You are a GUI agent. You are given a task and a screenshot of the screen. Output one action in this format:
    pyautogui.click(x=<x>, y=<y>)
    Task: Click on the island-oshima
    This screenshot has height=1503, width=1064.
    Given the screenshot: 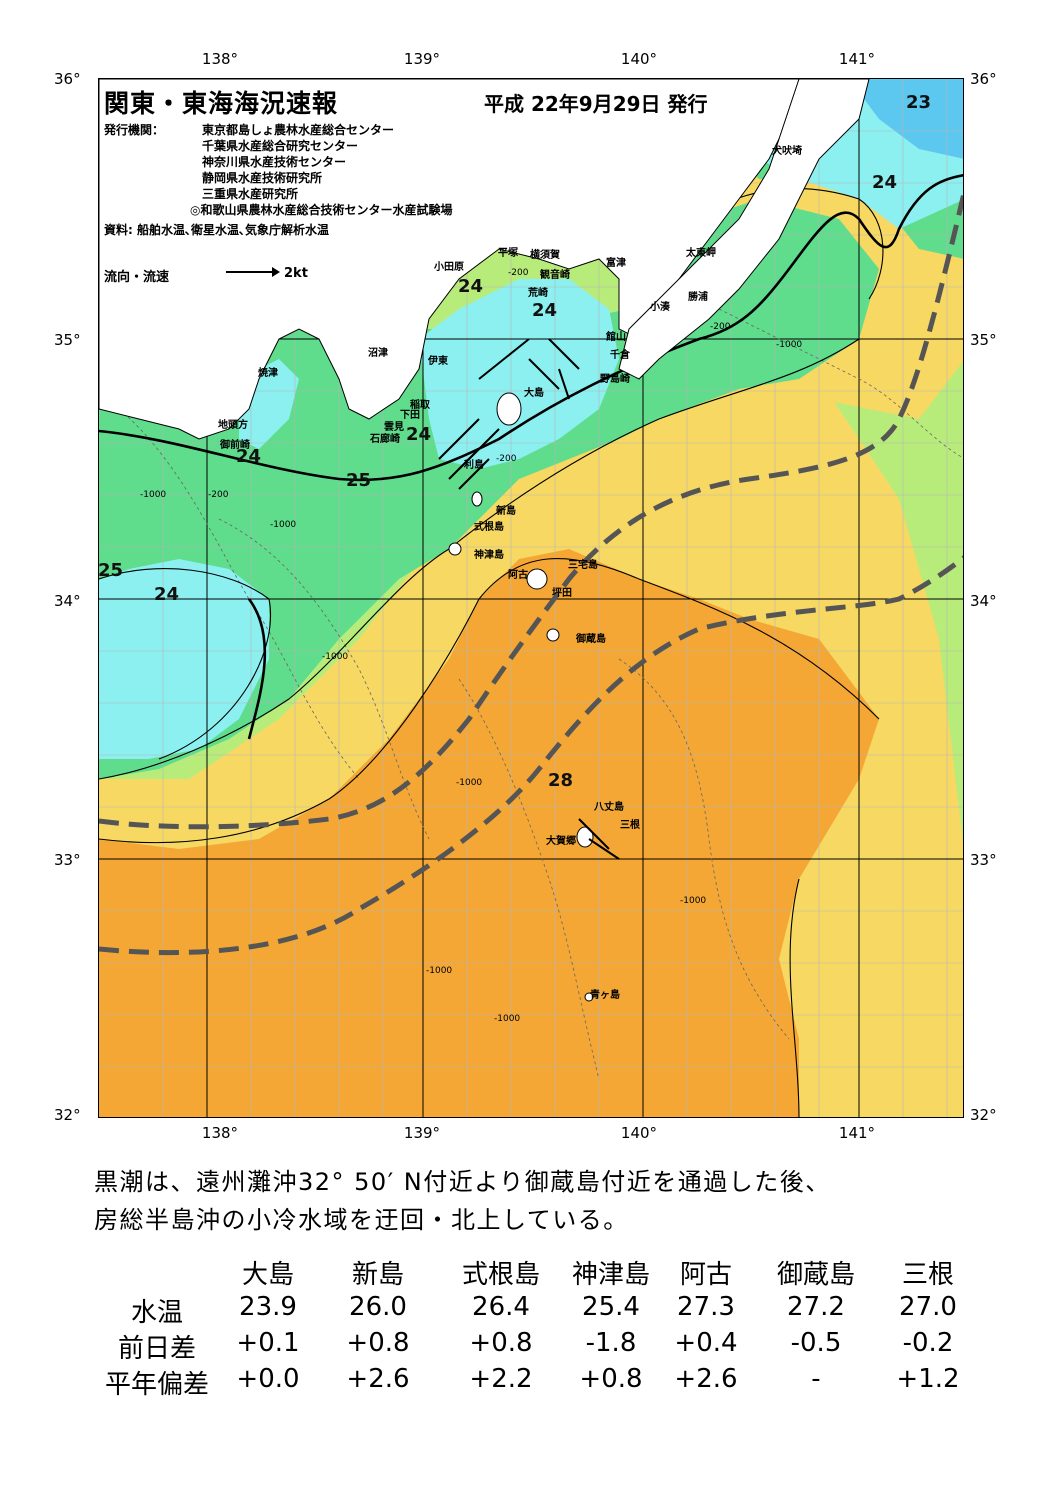 What is the action you would take?
    pyautogui.click(x=509, y=409)
    